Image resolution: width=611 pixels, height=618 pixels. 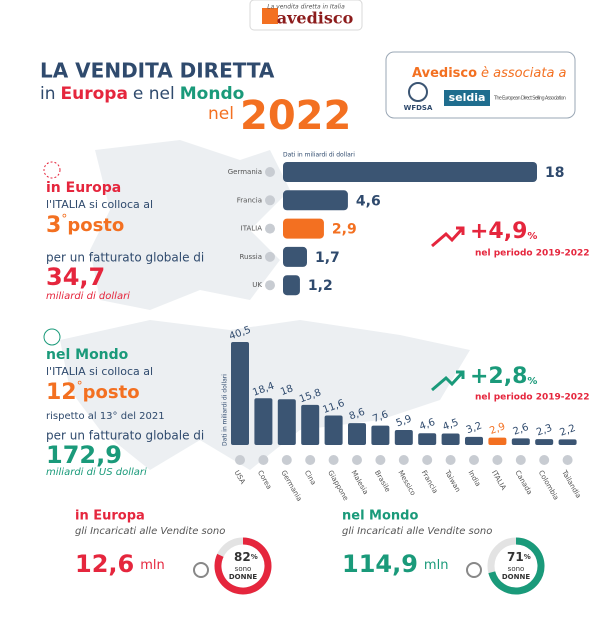 I want to click on value-label: 7,6, so click(x=380, y=417).